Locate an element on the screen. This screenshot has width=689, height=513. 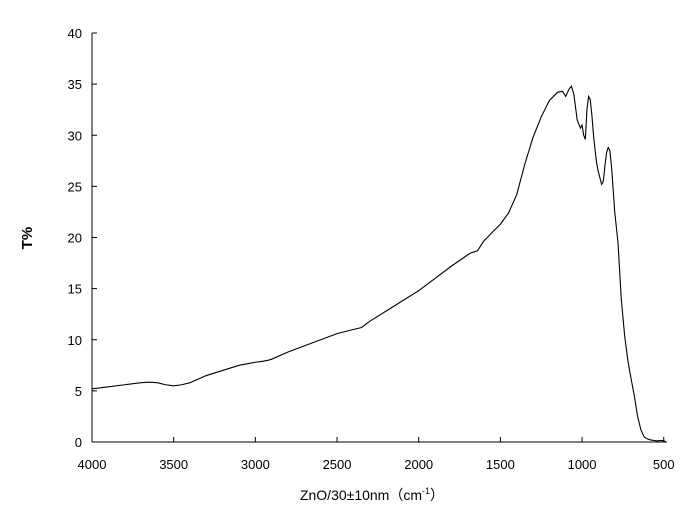
x-tick-label: 500 is located at coordinates (664, 464).